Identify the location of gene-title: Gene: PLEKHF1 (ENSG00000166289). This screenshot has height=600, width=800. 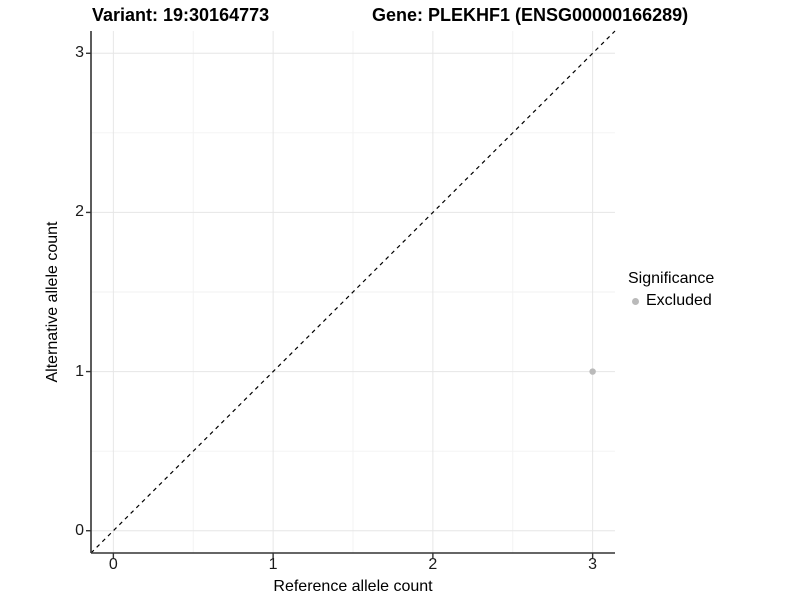
(530, 15).